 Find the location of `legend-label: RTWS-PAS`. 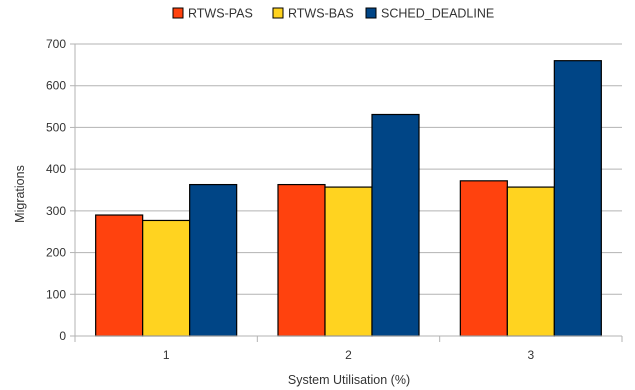

legend-label: RTWS-PAS is located at coordinates (220, 14).